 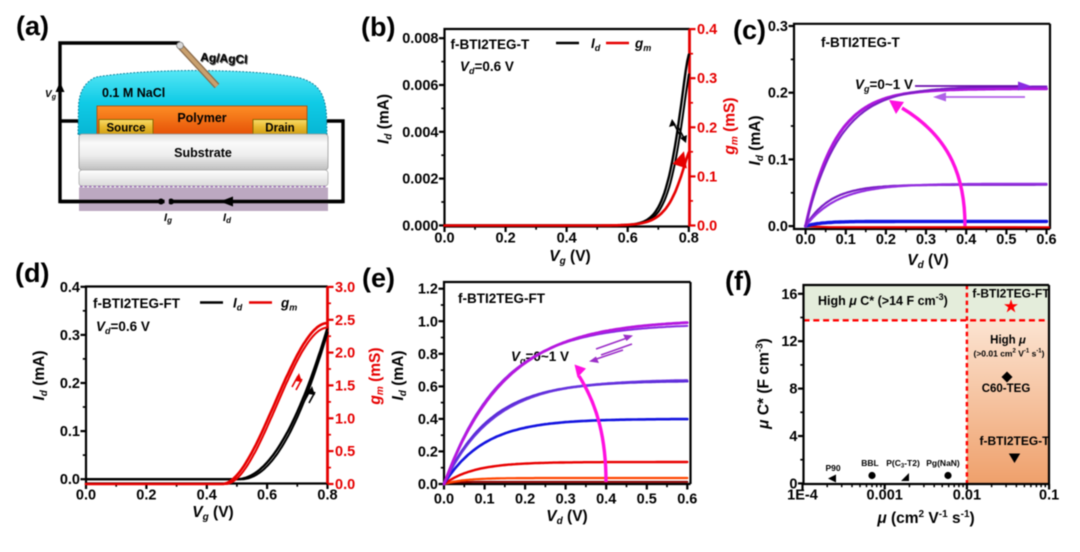 What do you see at coordinates (51, 95) in the screenshot?
I see `svg-text: Vg` at bounding box center [51, 95].